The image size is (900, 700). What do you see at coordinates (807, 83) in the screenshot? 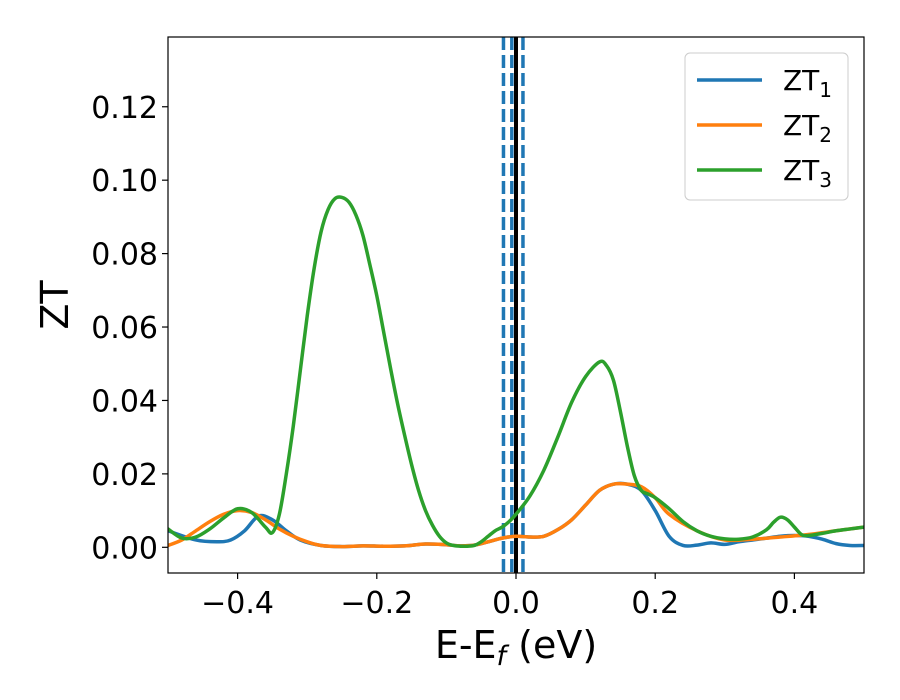
I see `legend-label-zt1: ZT1` at bounding box center [807, 83].